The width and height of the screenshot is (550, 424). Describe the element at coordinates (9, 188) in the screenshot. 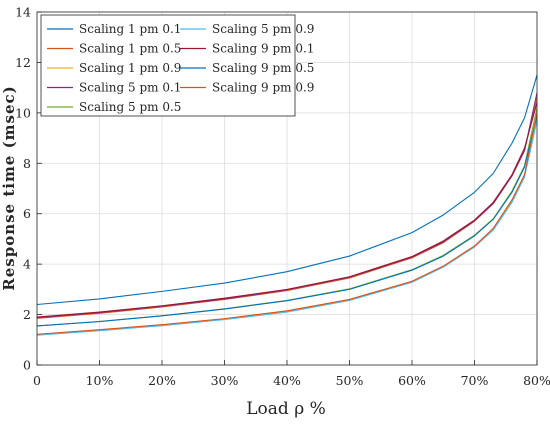

I see `y-axis-label: Response time (msec)` at that location.